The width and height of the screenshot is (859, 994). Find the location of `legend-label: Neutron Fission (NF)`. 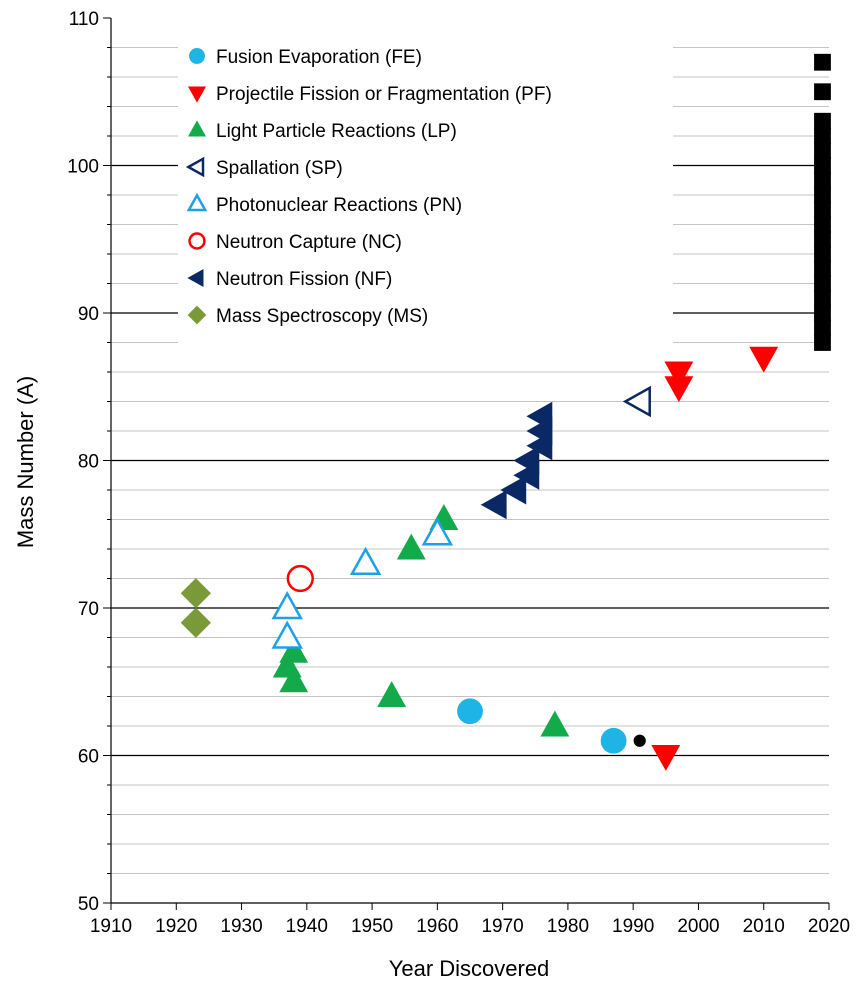

legend-label: Neutron Fission (NF) is located at coordinates (304, 279).